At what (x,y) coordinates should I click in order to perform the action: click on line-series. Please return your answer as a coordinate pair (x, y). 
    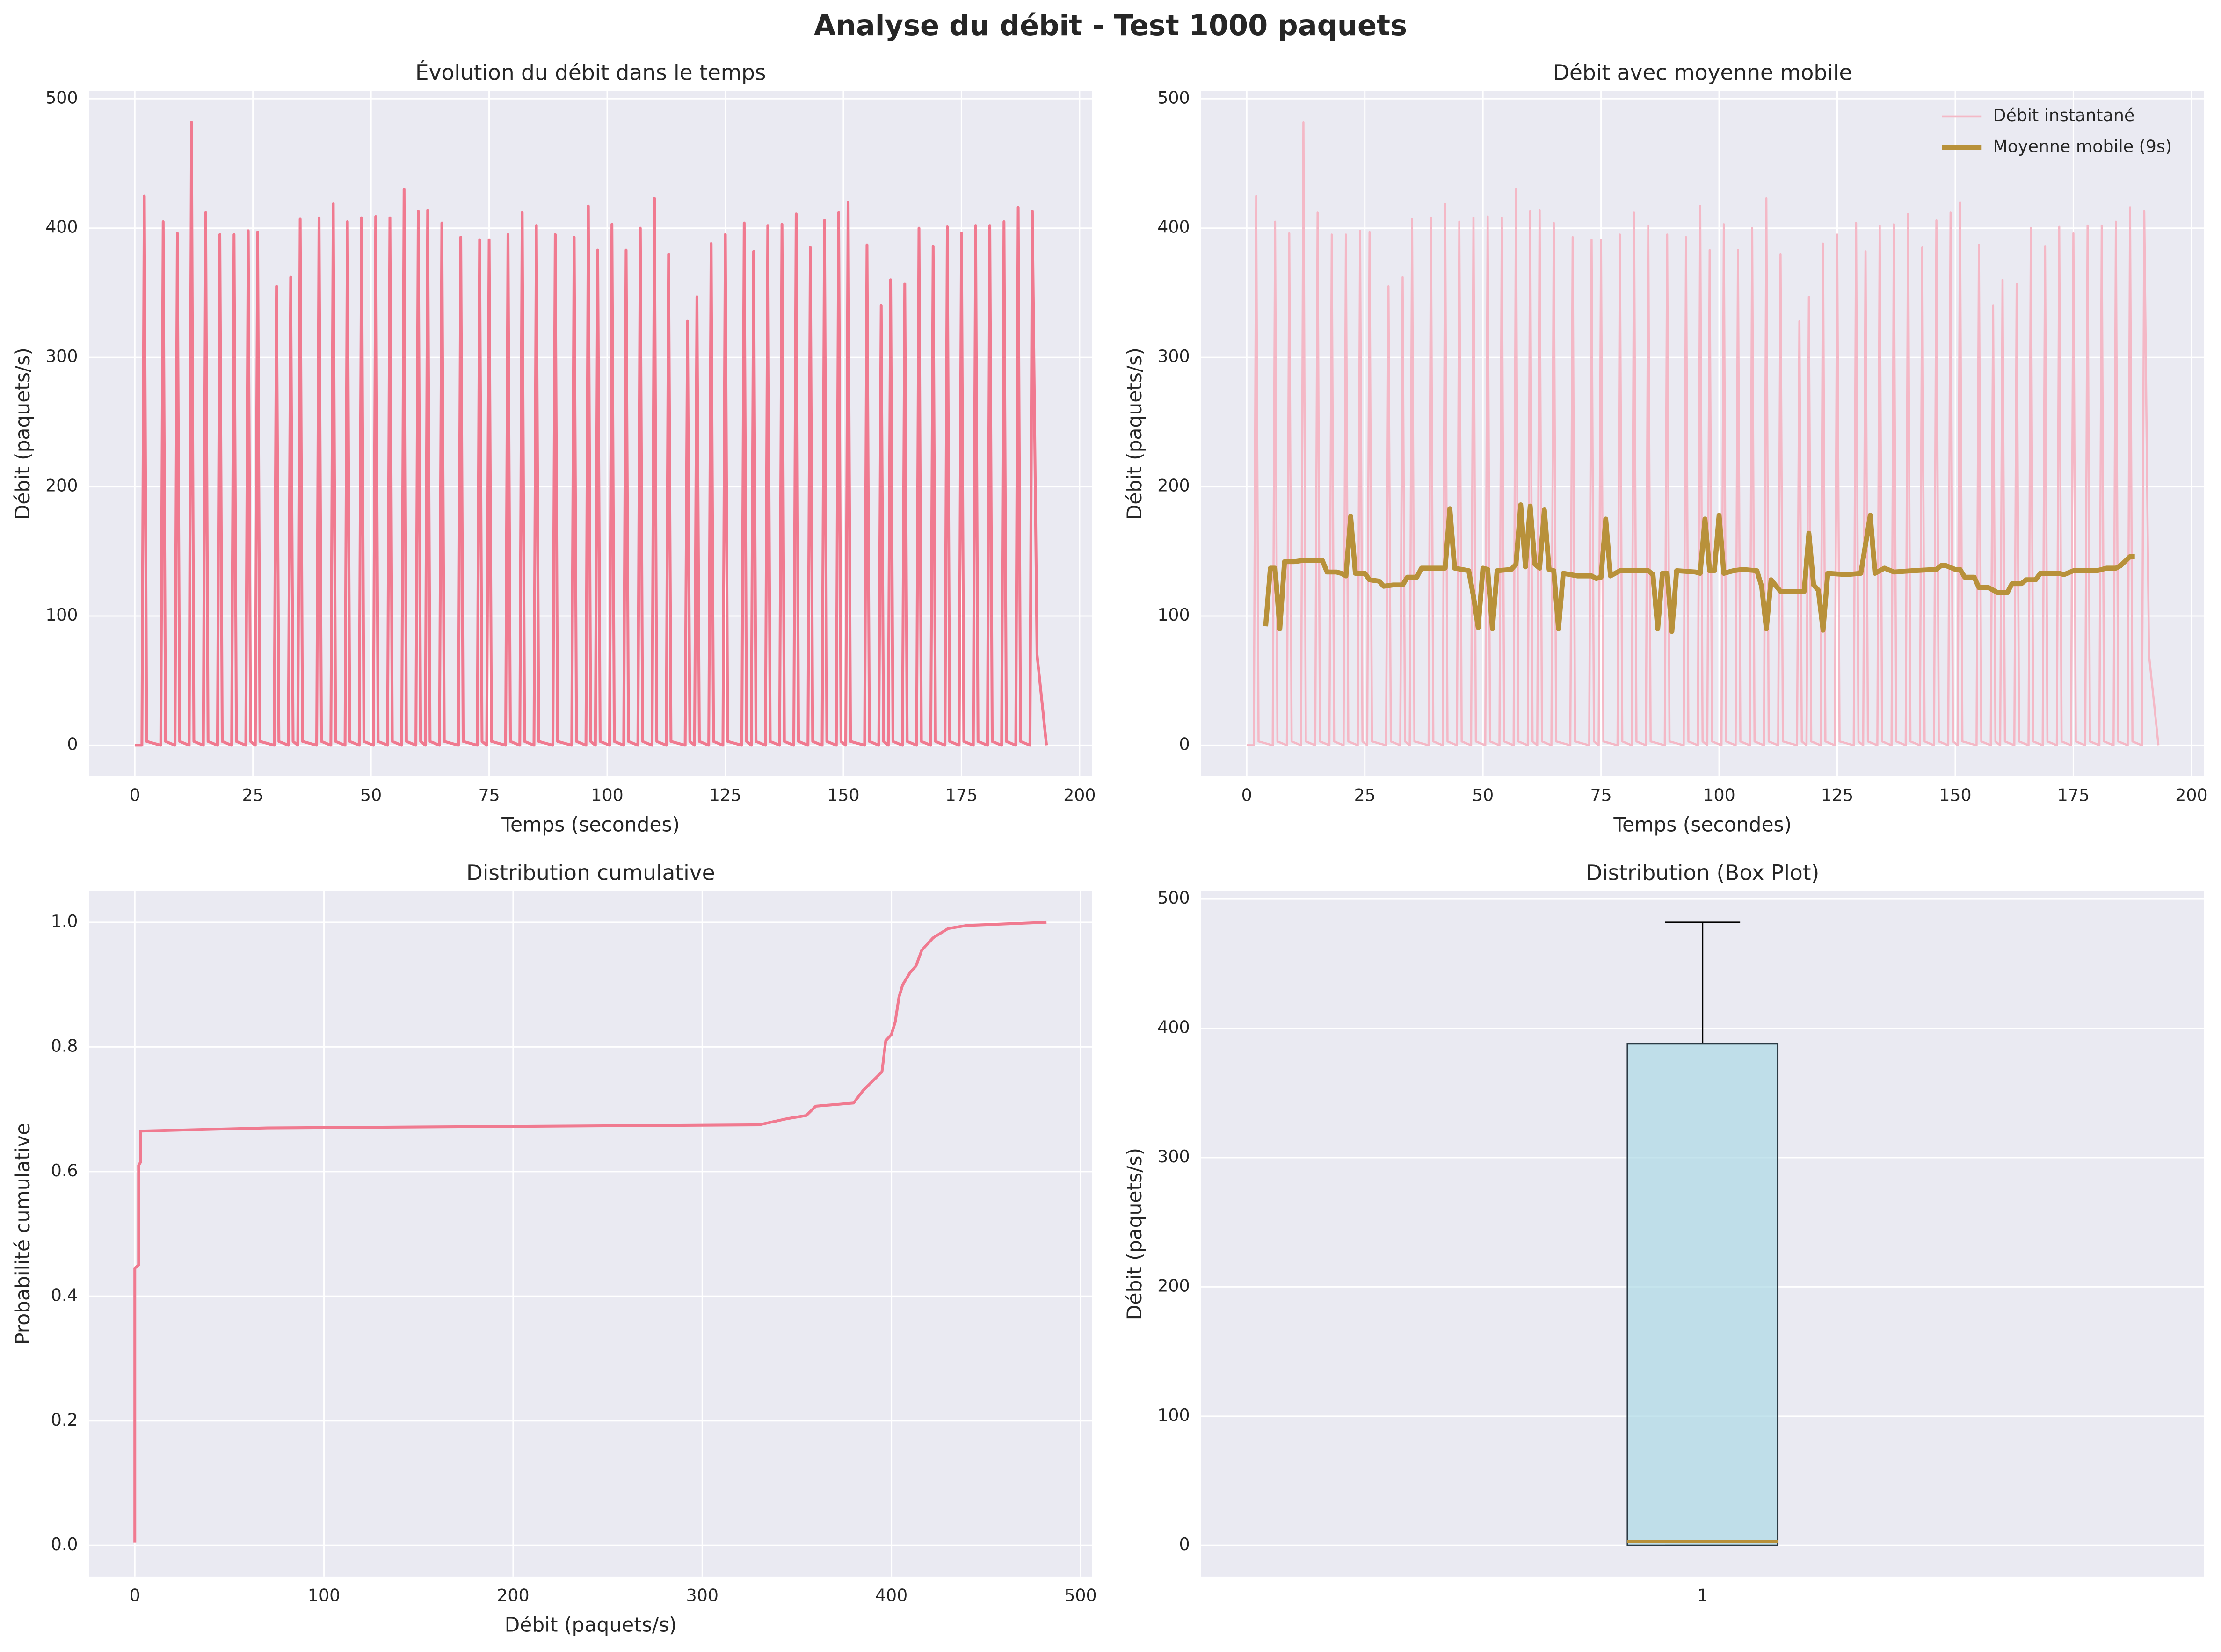
    Looking at the image, I should click on (1699, 568).